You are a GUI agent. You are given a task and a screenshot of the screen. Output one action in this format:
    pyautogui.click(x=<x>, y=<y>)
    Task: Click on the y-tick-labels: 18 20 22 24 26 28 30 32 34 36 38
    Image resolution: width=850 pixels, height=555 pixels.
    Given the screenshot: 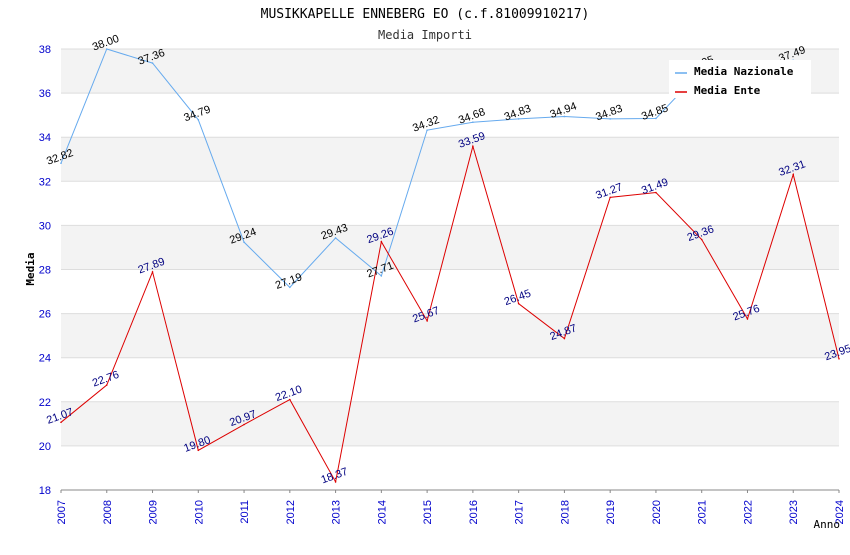 What is the action you would take?
    pyautogui.click(x=45, y=270)
    